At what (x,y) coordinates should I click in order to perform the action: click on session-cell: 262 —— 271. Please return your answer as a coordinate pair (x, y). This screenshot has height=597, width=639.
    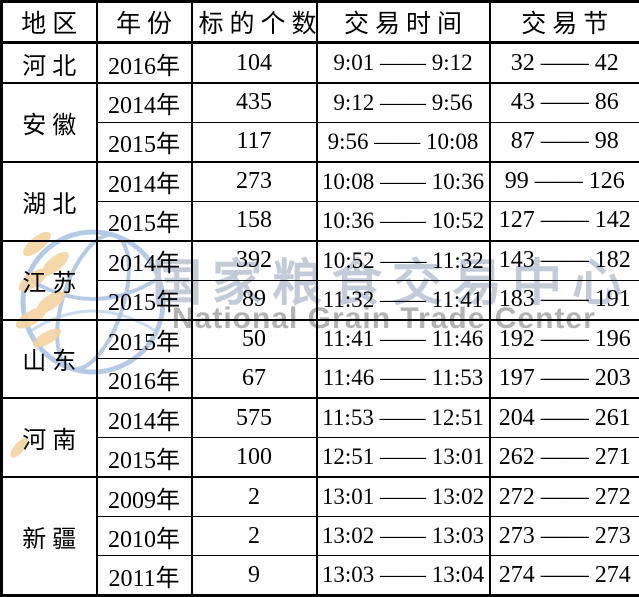
    Looking at the image, I should click on (563, 457).